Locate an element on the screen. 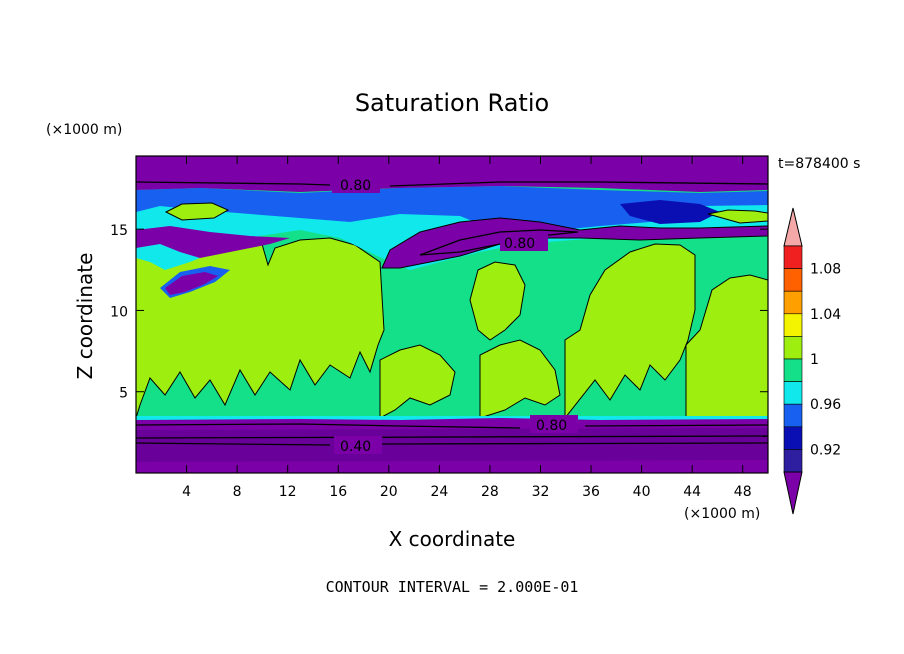 This screenshot has width=904, height=654. x-tick-label: 24 is located at coordinates (439, 492).